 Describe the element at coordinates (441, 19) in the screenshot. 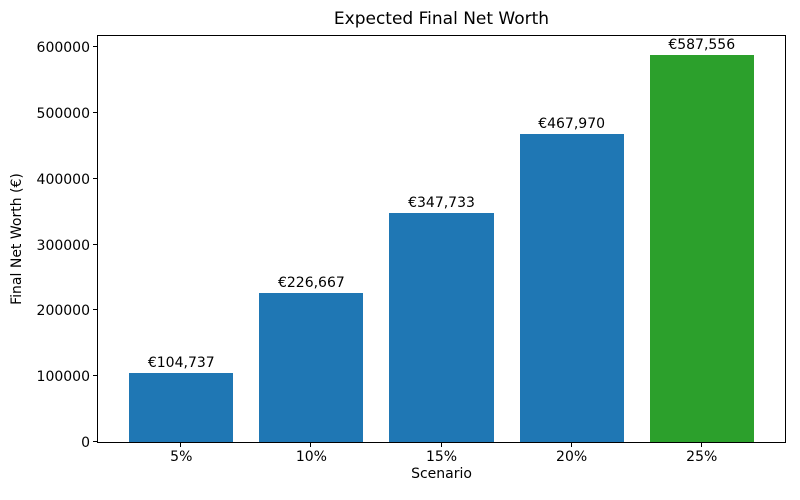

I see `chart-title: Expected Final Net Worth` at that location.